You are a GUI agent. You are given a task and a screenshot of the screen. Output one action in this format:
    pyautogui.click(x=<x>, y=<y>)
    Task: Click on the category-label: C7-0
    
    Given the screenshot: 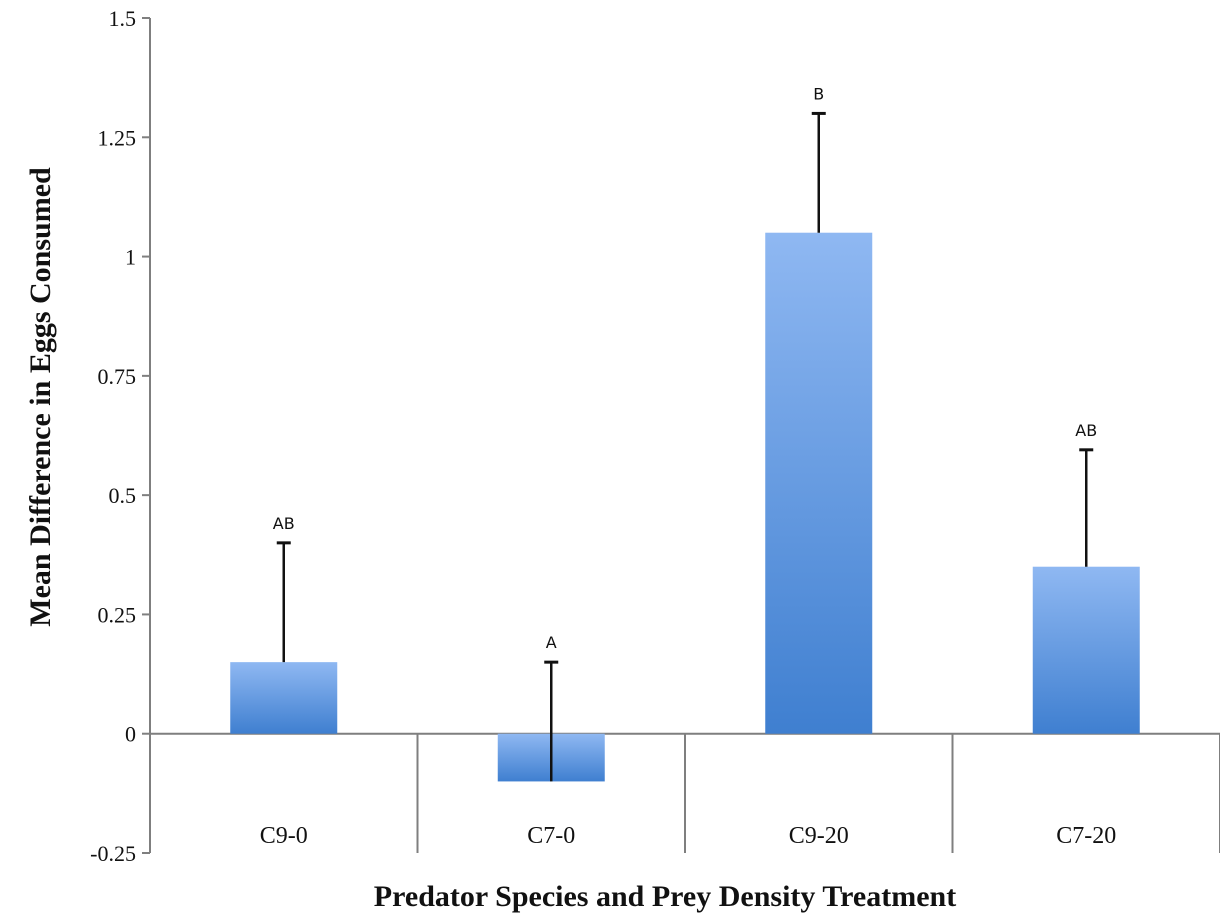 What is the action you would take?
    pyautogui.click(x=551, y=836)
    